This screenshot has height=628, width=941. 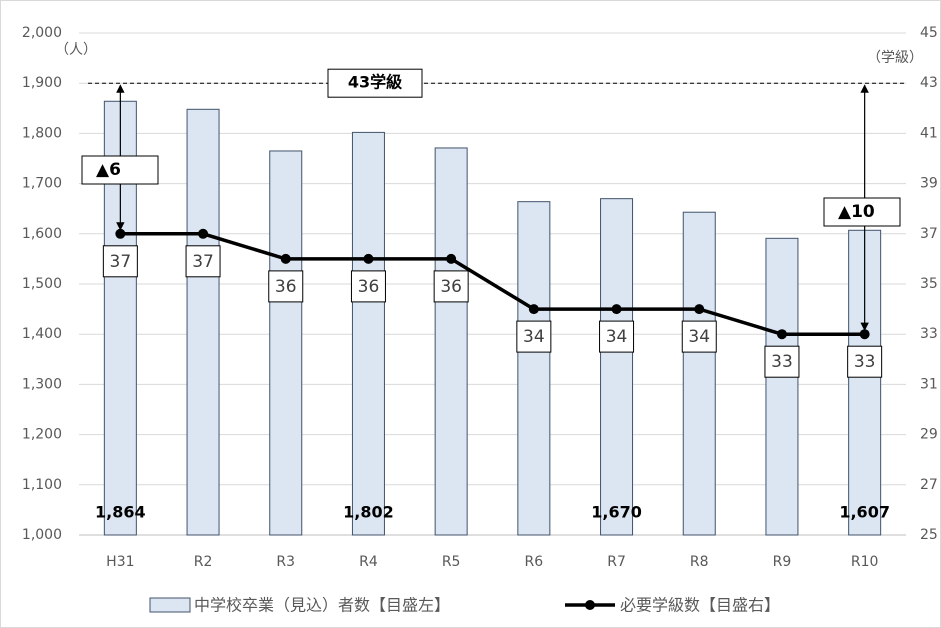 I want to click on y2-tick-label: 43, so click(x=929, y=83).